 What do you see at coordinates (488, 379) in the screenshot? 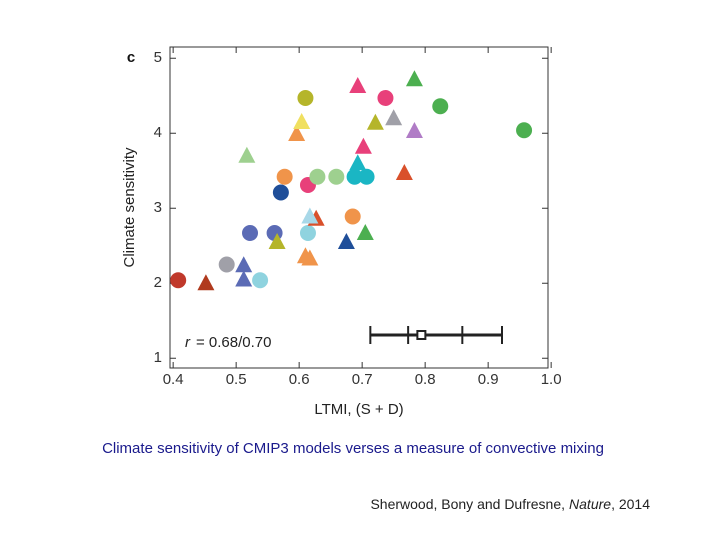
I see `x-tick-label: 0.9` at bounding box center [488, 379].